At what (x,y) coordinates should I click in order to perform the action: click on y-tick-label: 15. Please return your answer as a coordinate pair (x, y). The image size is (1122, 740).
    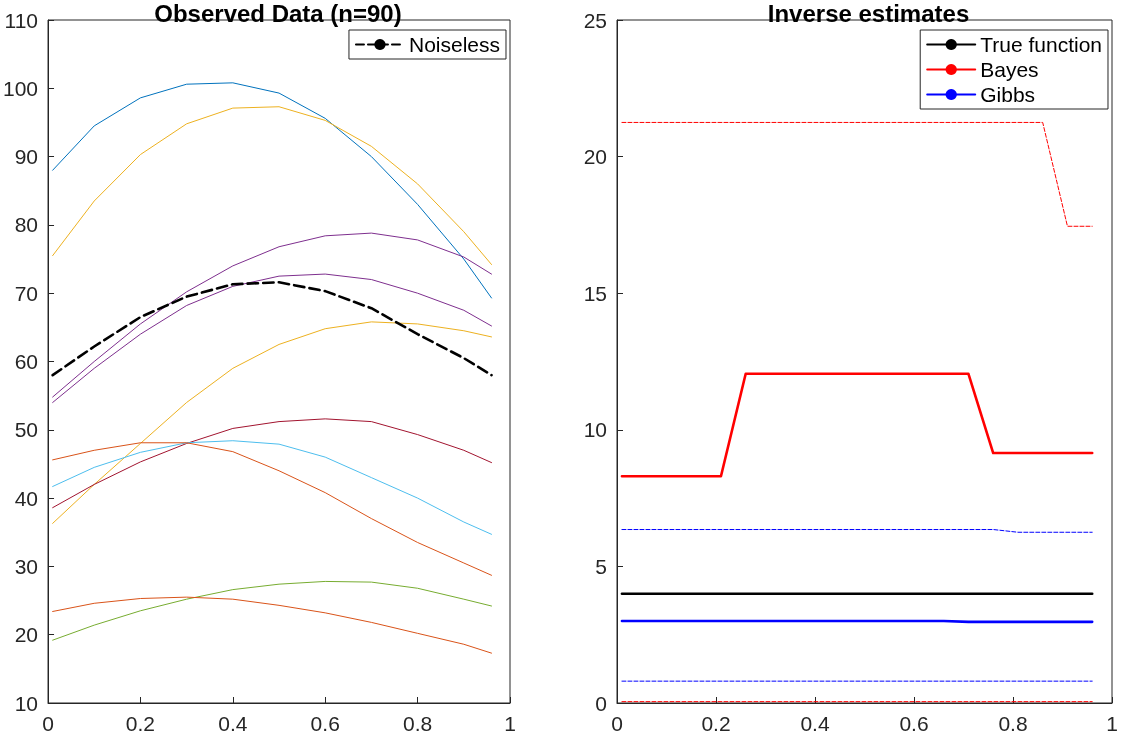
    Looking at the image, I should click on (595, 293).